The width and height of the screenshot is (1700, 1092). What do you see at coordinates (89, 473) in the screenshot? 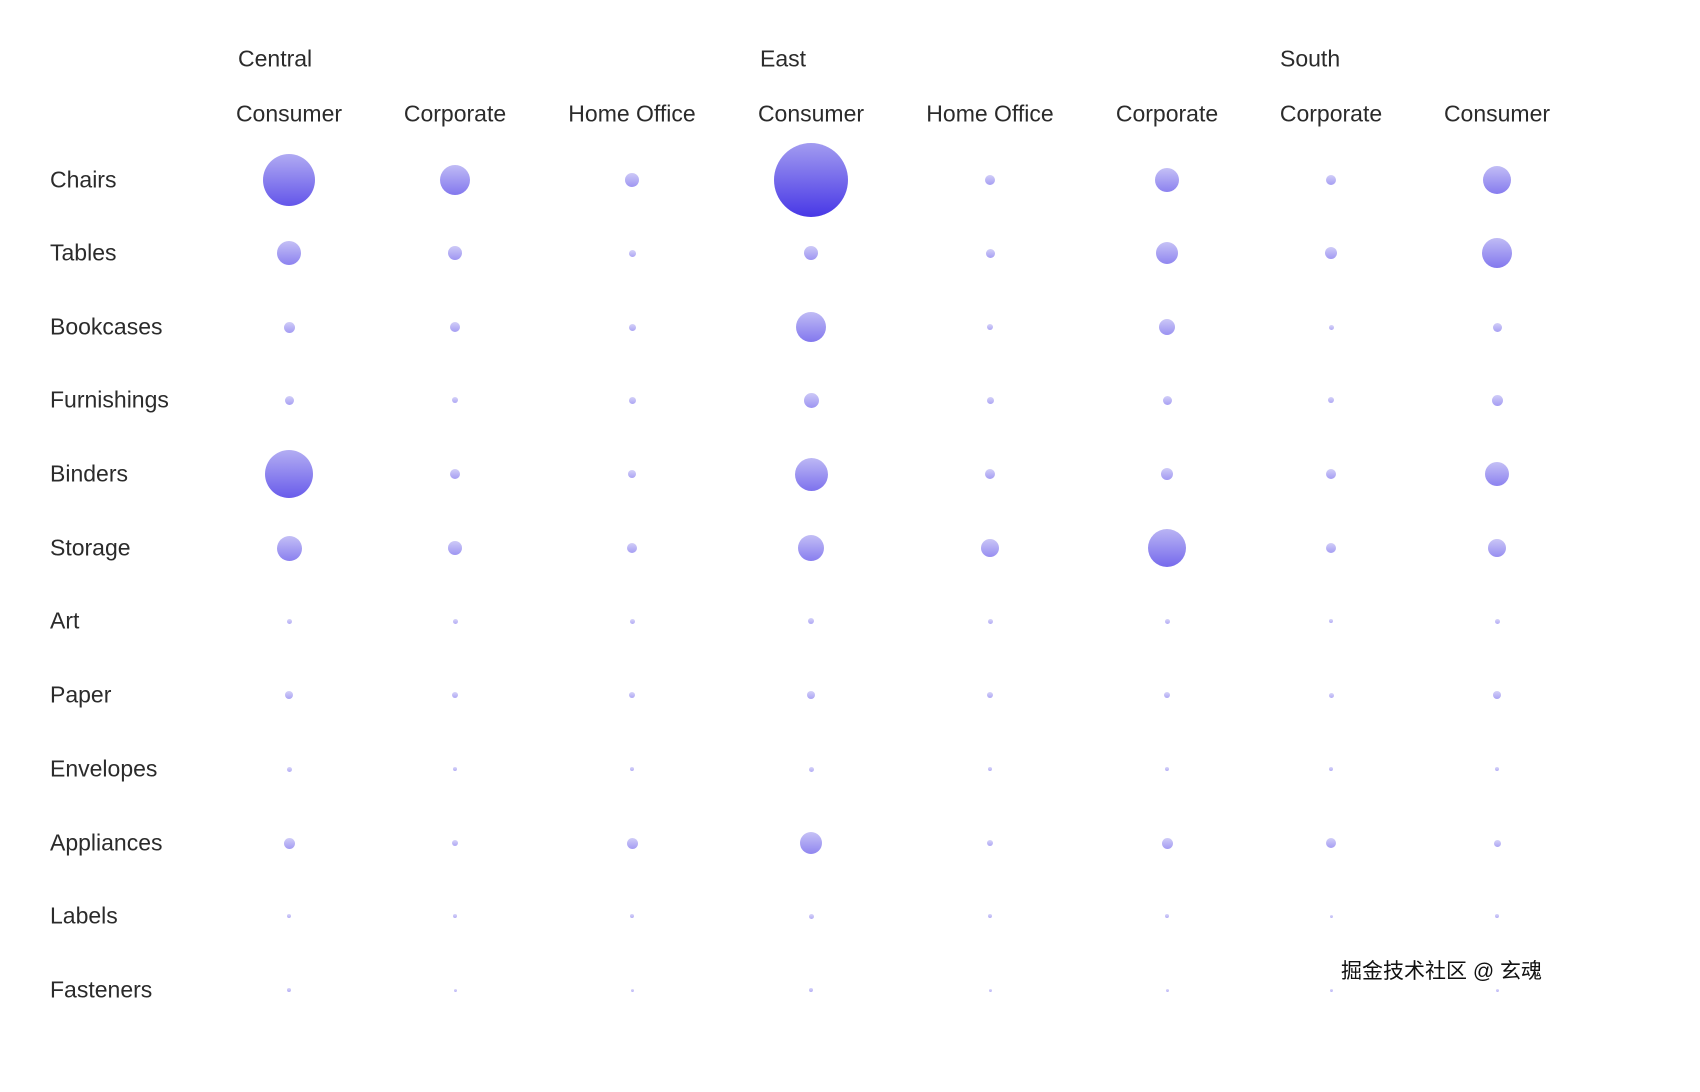
I see `row-label: Binders` at bounding box center [89, 473].